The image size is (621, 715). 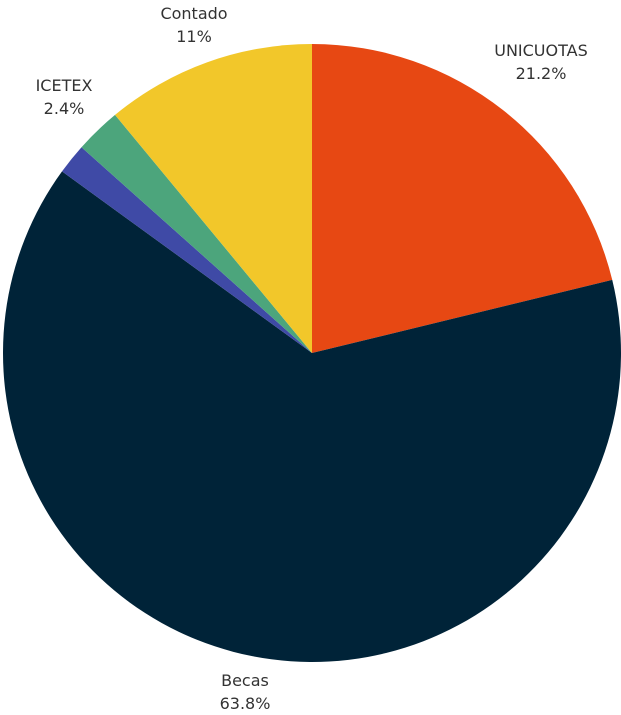 What do you see at coordinates (245, 680) in the screenshot?
I see `label-becas-name: Becas` at bounding box center [245, 680].